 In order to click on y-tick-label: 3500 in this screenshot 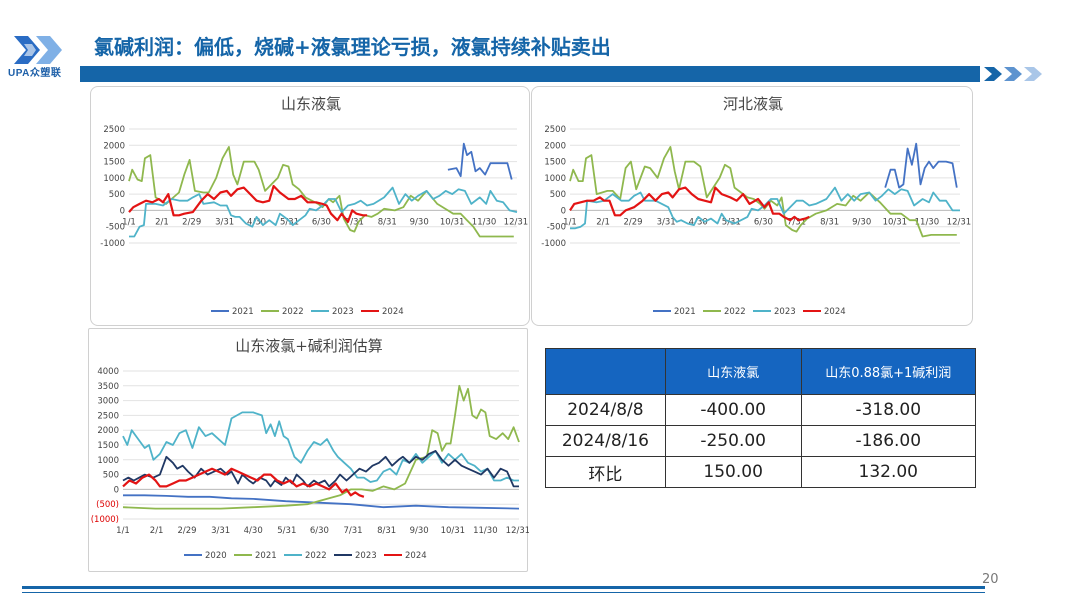, I will do `click(108, 387)`.